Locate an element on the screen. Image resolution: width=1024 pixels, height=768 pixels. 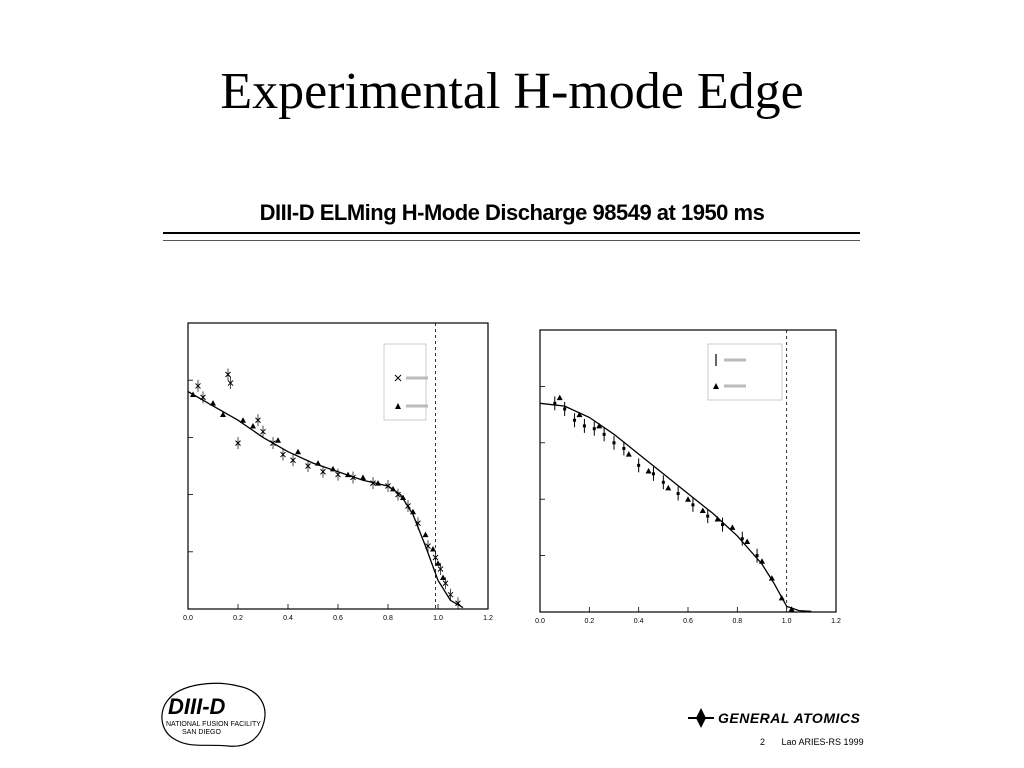
diii-d-logo-sub1: NATIONAL FUSION FACILITY is located at coordinates (213, 724).